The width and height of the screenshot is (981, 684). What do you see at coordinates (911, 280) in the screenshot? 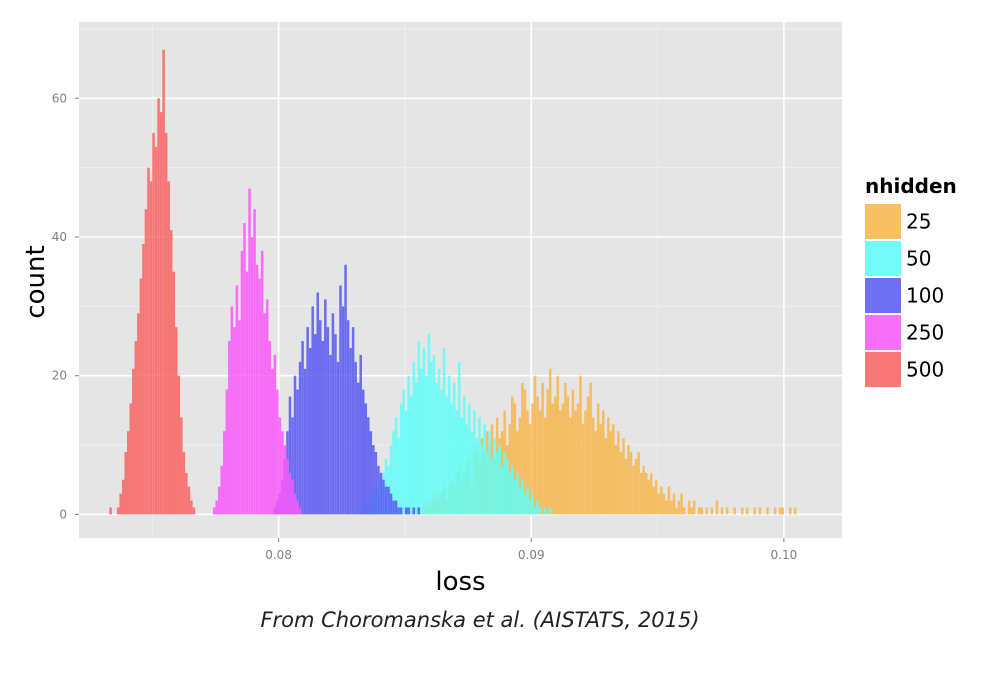
I see `legend: nhidden 25 50 100 250 500` at bounding box center [911, 280].